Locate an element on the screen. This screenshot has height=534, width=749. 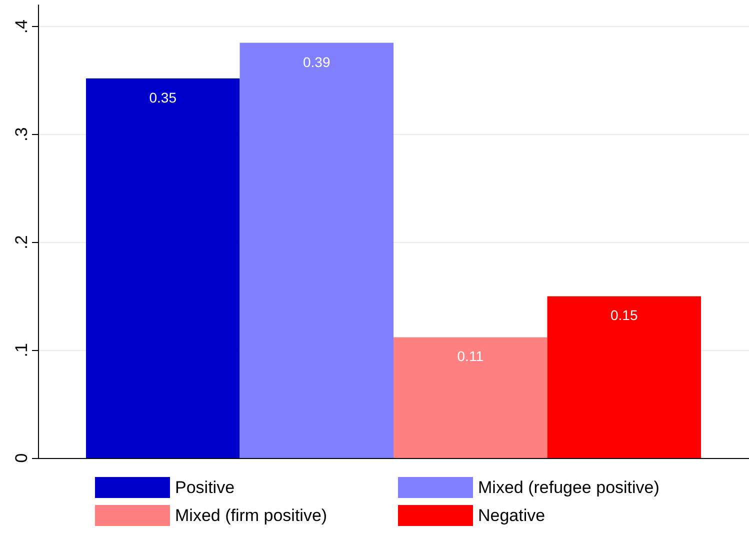
y-tick-label: .1 is located at coordinates (21, 350).